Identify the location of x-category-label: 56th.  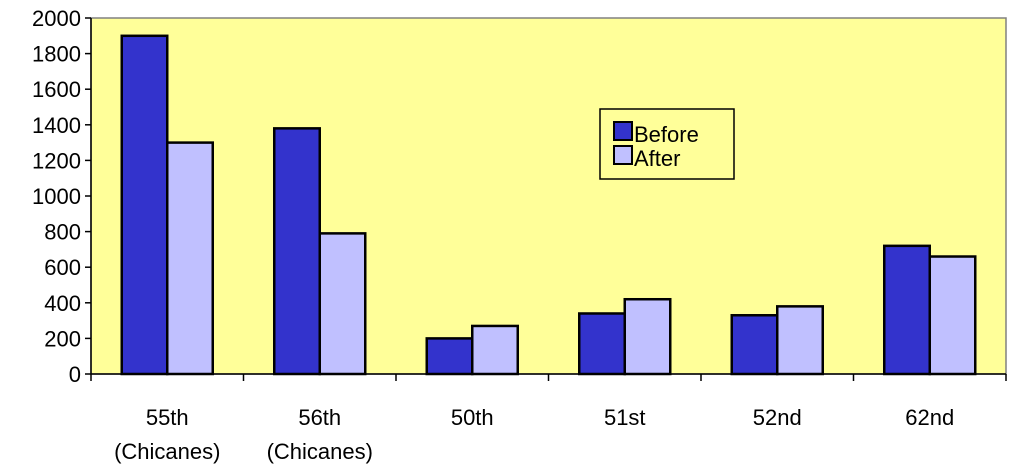
(319, 417).